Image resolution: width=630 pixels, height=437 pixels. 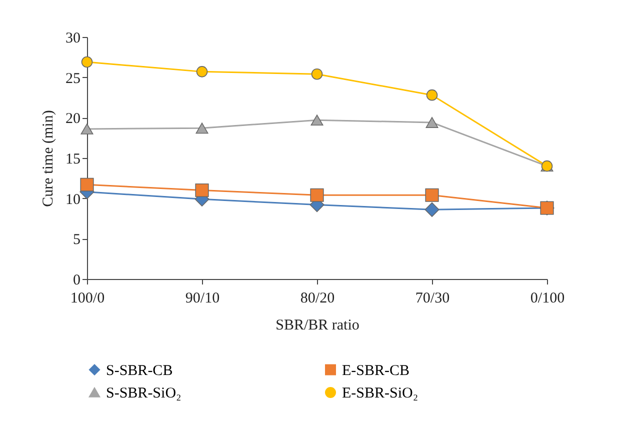 I want to click on x-tick-label: 0/100, so click(x=547, y=298).